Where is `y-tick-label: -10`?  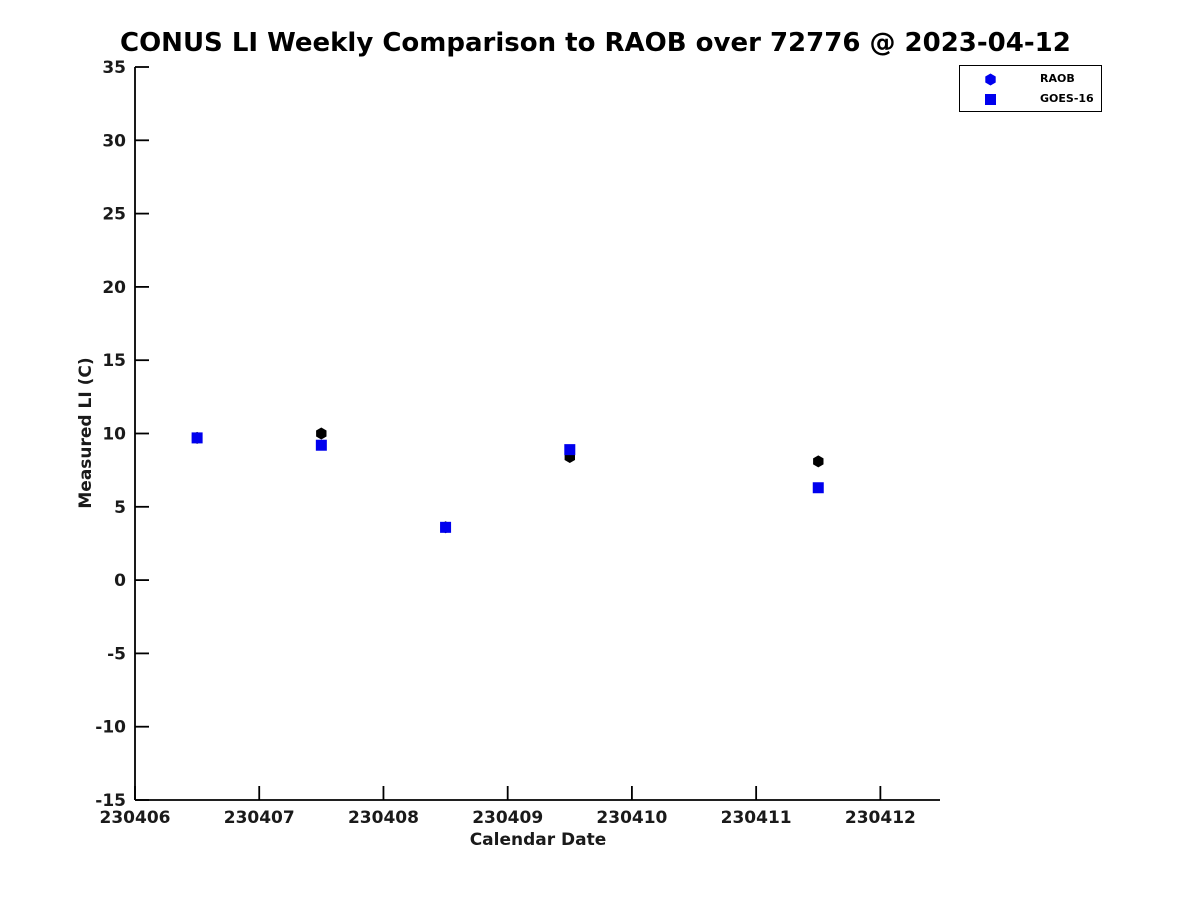 y-tick-label: -10 is located at coordinates (110, 728).